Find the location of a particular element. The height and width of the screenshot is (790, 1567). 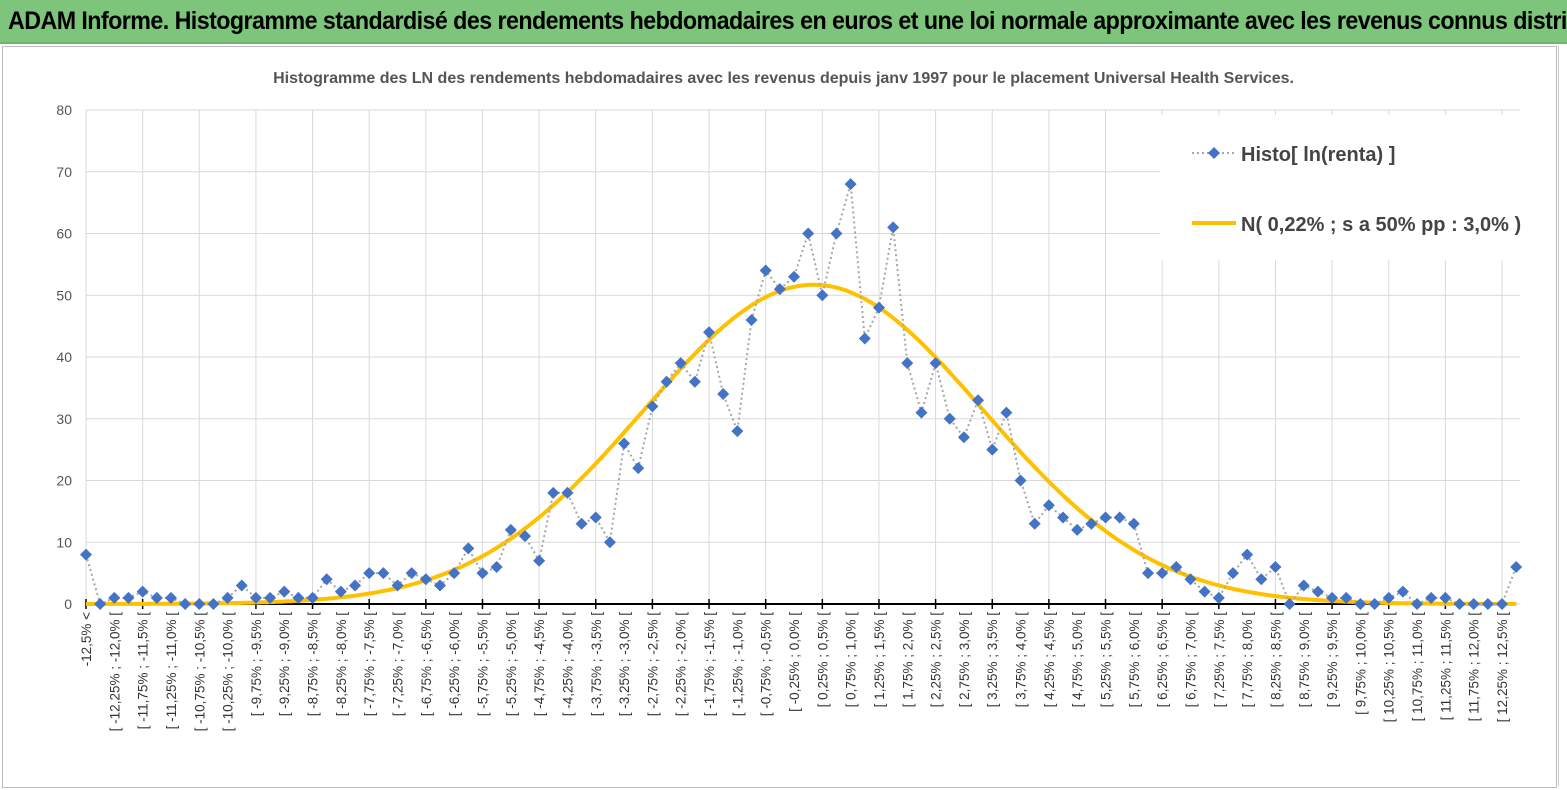

x-tick-label: [ -0,25% ; 0,0% [ is located at coordinates (794, 662).